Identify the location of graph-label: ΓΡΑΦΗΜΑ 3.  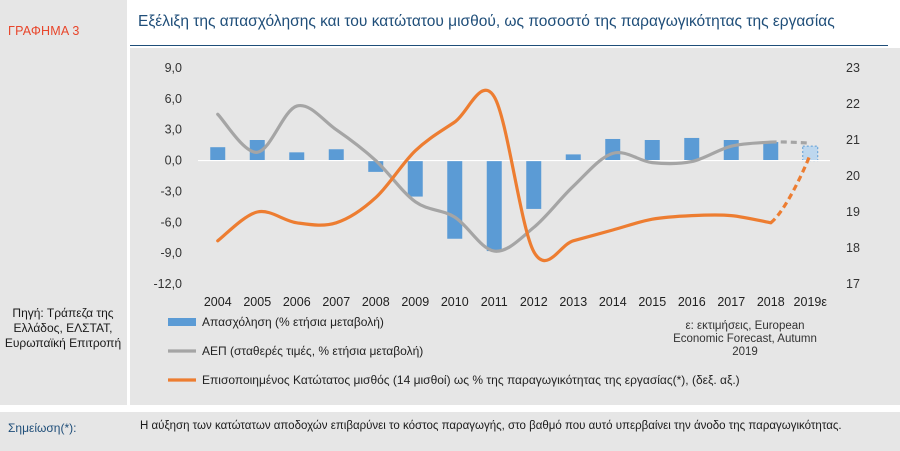
(44, 31).